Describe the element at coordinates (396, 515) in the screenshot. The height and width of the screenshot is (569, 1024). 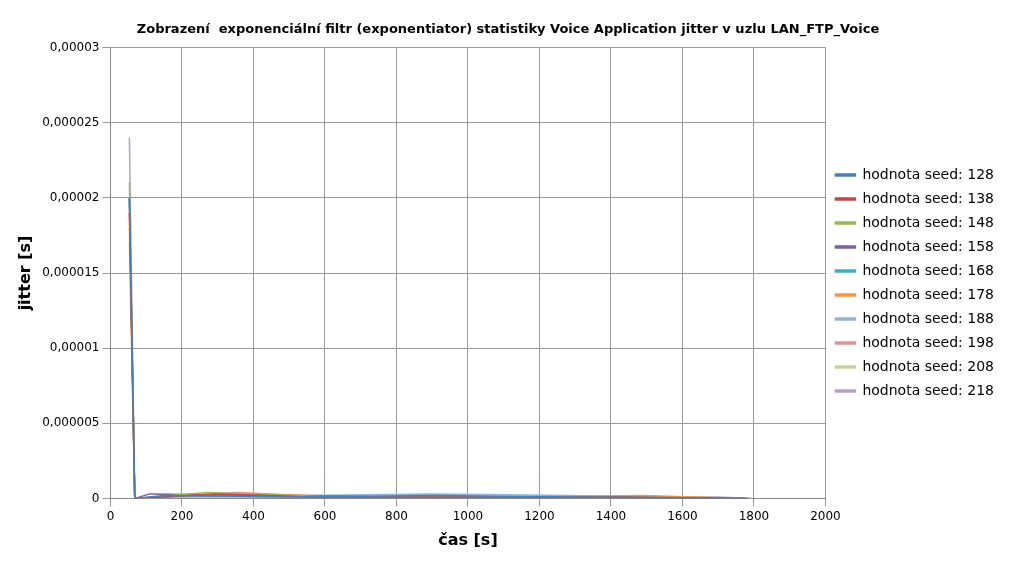
I see `x-tick-label: 800` at that location.